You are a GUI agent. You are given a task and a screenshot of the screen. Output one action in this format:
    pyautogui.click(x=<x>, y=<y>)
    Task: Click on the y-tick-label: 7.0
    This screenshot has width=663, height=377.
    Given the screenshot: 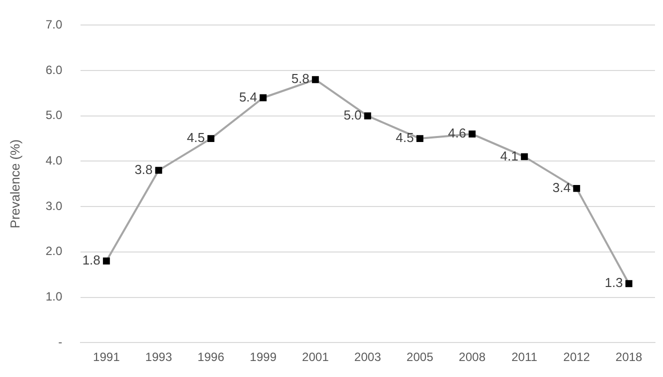 What is the action you would take?
    pyautogui.click(x=54, y=25)
    